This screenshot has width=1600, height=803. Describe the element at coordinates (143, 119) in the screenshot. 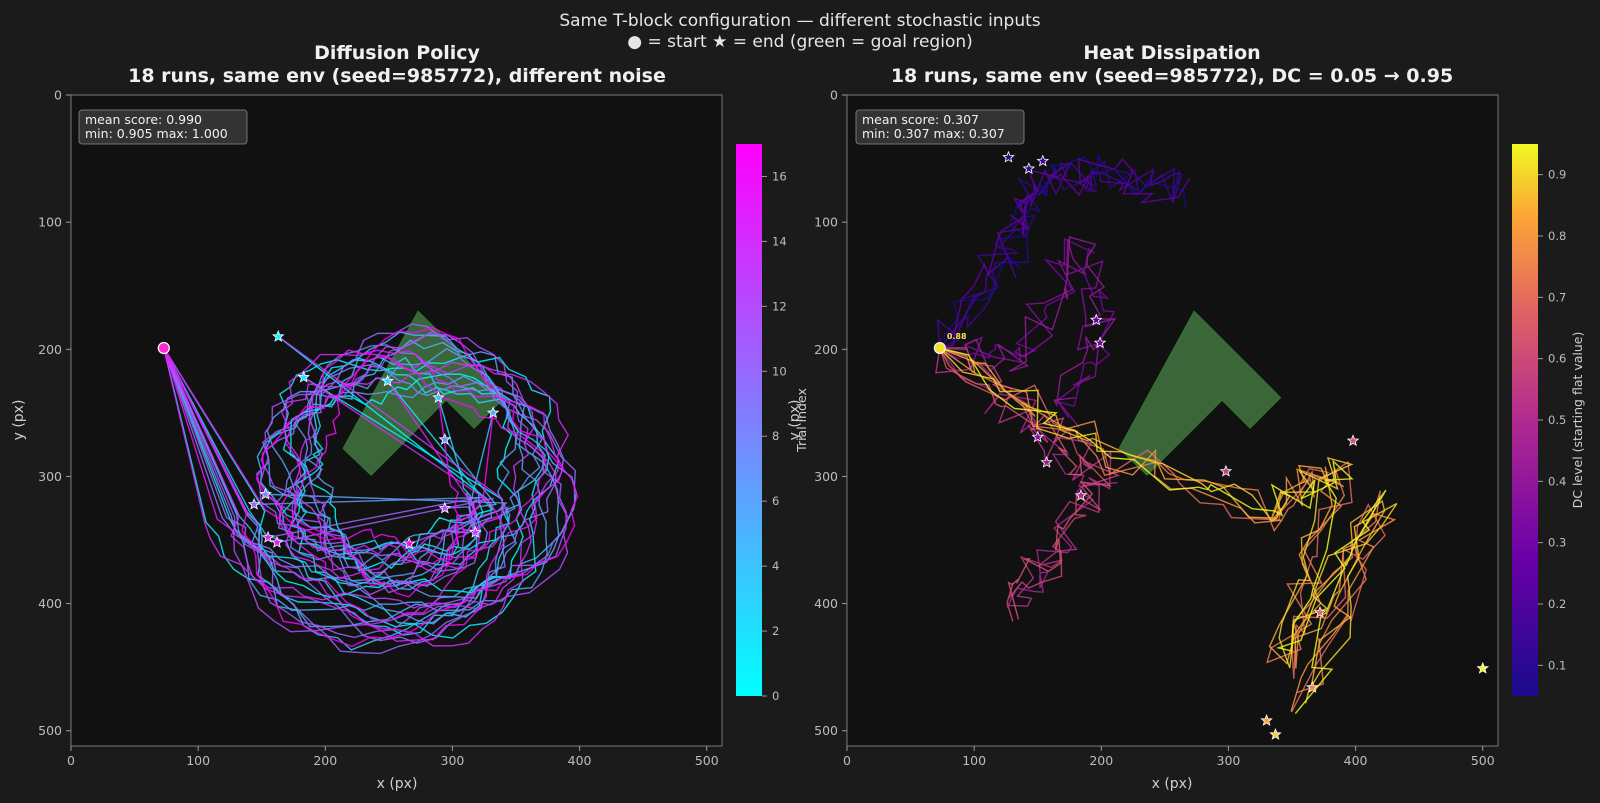

I see `stats-mean: mean score: 0.990` at that location.